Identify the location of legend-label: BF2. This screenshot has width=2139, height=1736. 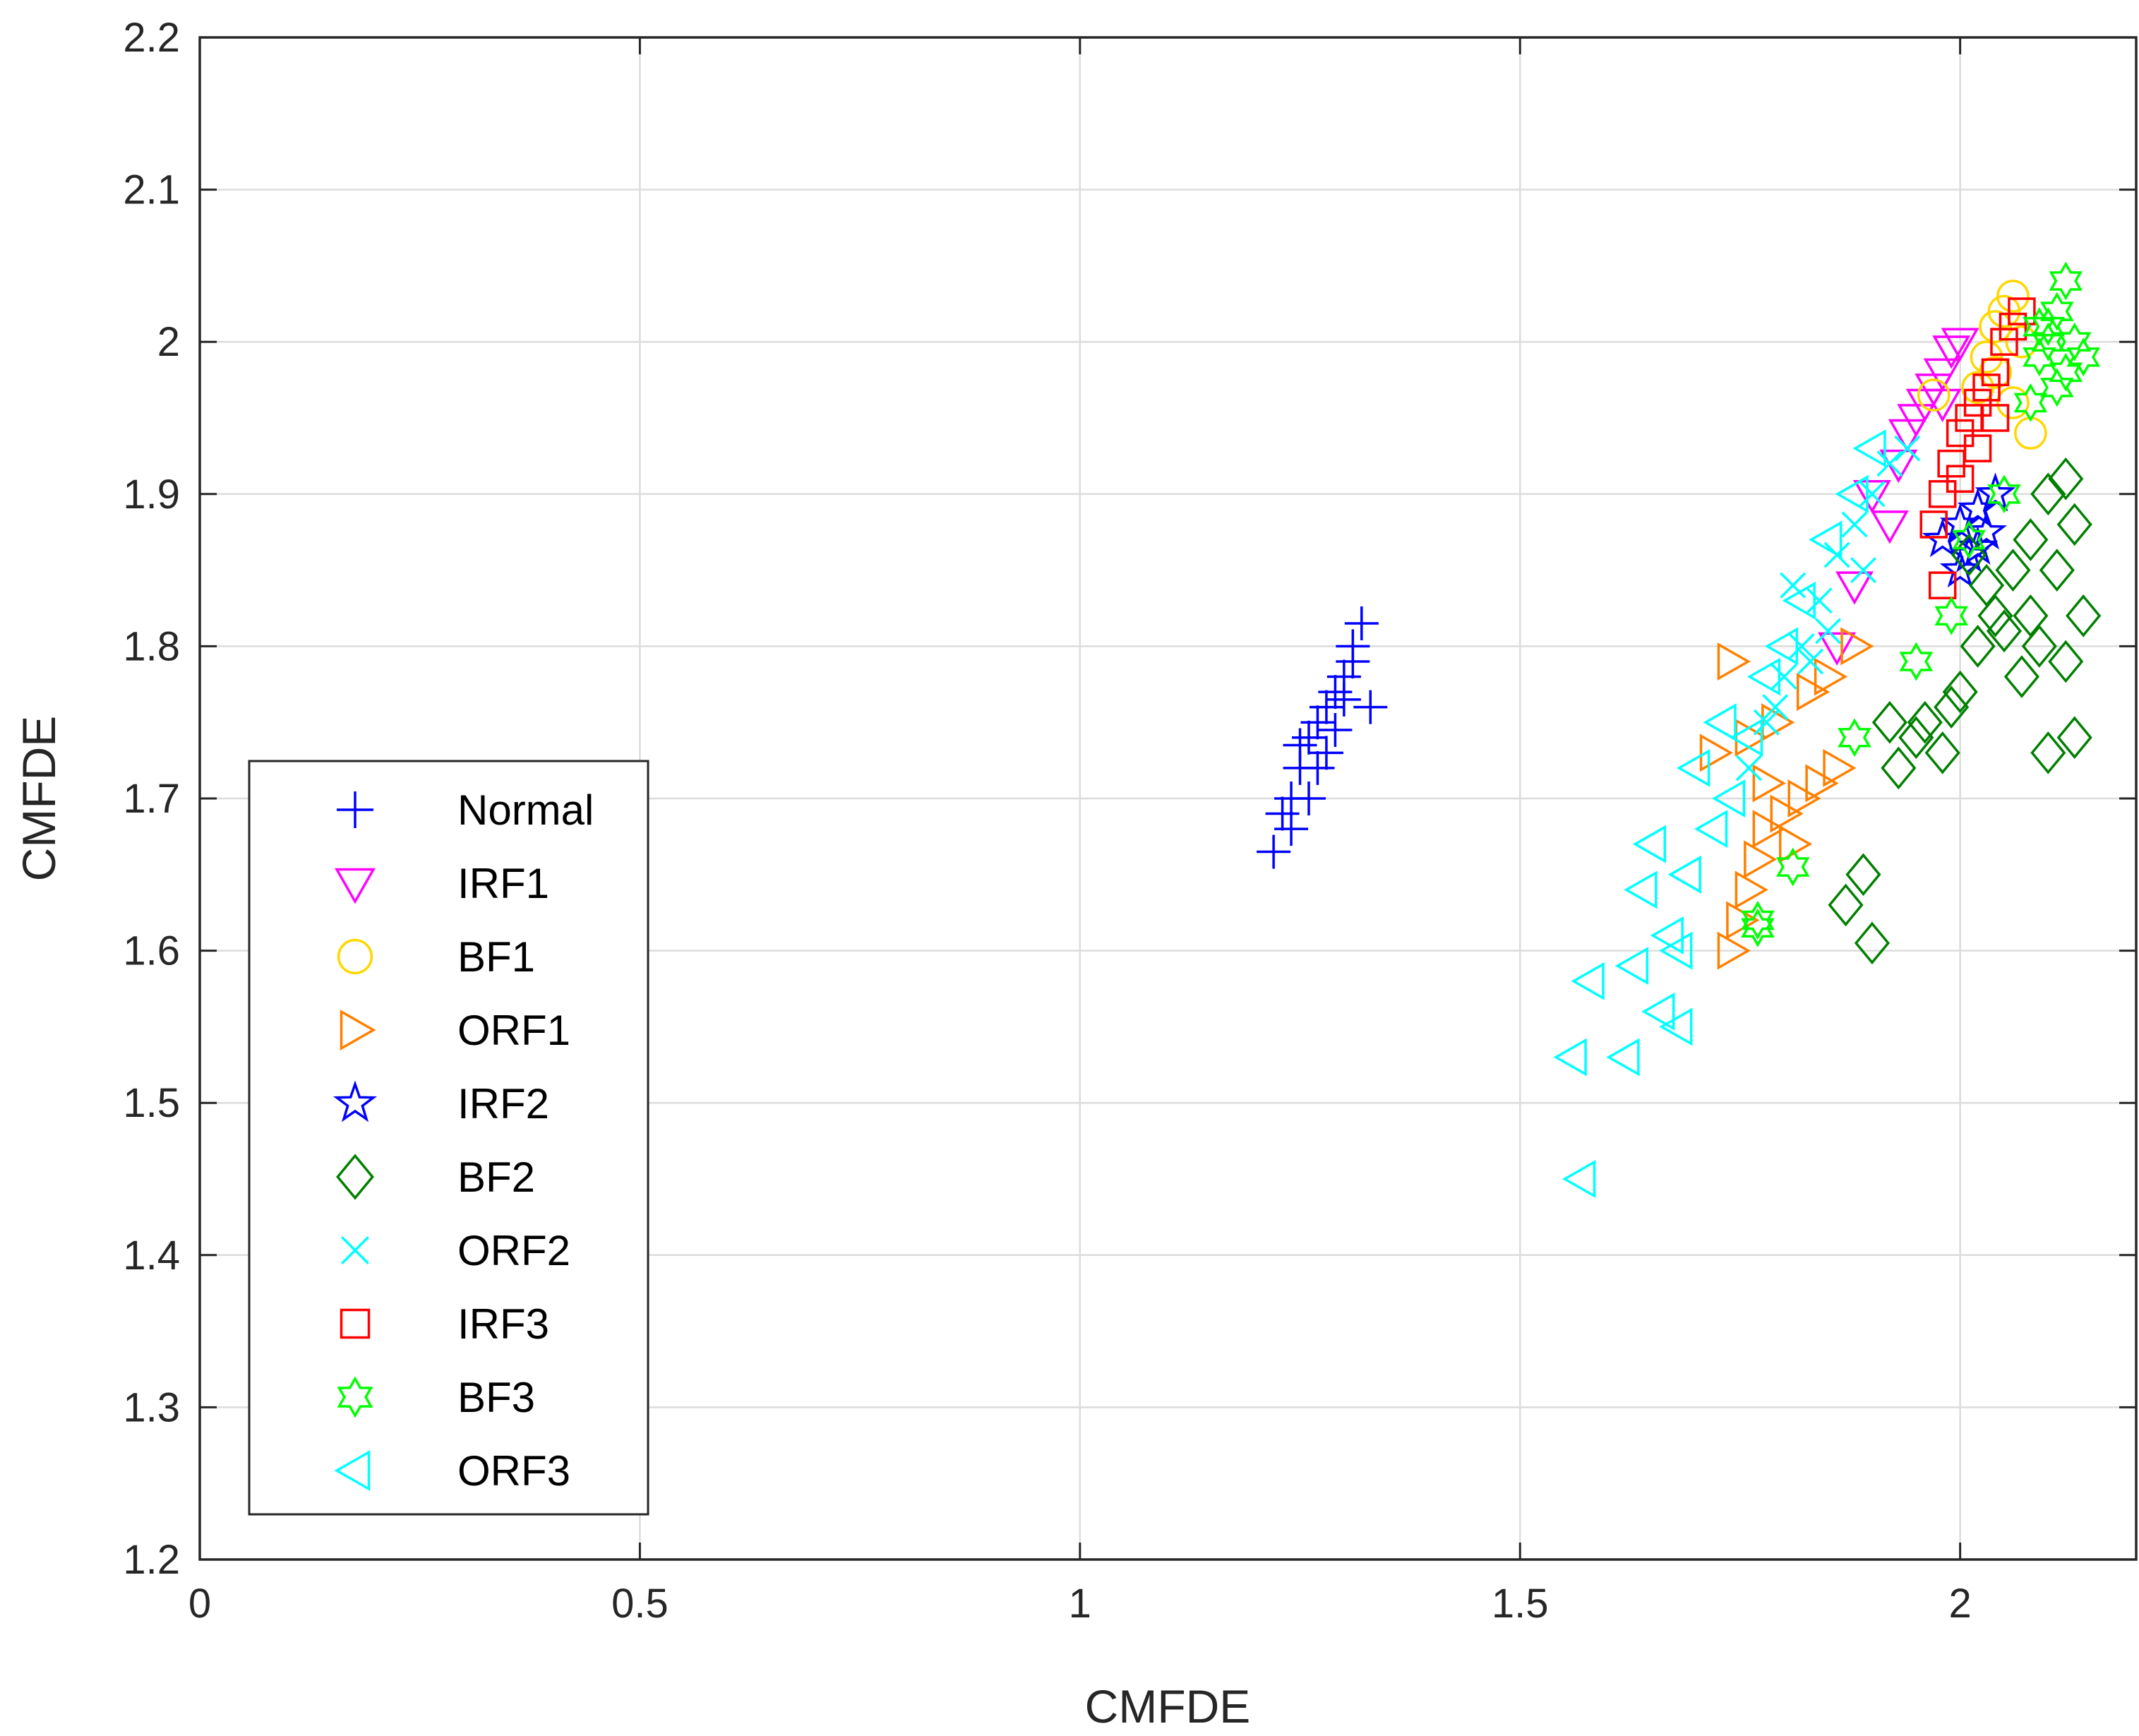
(496, 1177).